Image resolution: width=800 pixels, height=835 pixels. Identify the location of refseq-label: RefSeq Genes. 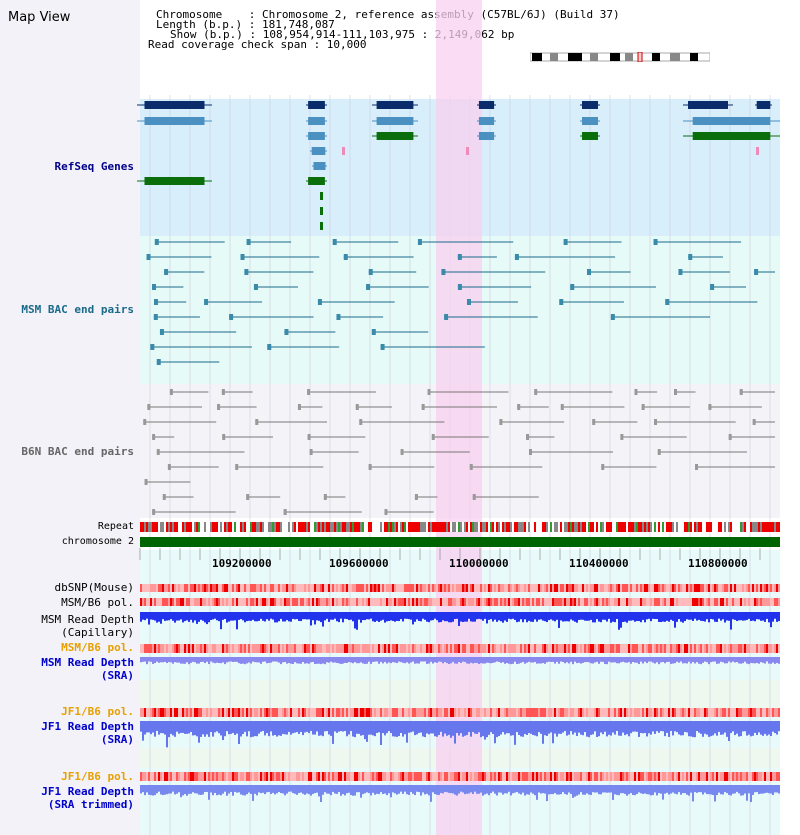
(94, 166).